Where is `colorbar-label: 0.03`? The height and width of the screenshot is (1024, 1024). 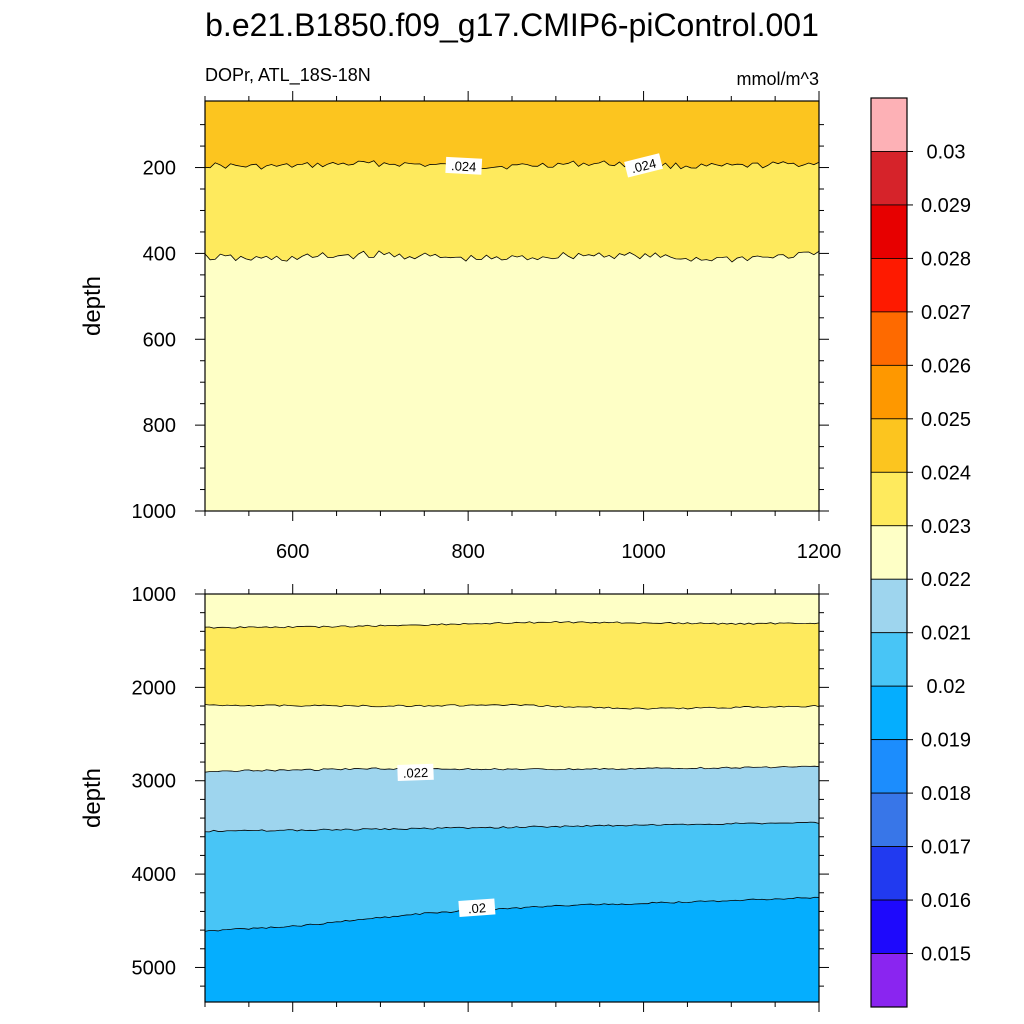
colorbar-label: 0.03 is located at coordinates (946, 152).